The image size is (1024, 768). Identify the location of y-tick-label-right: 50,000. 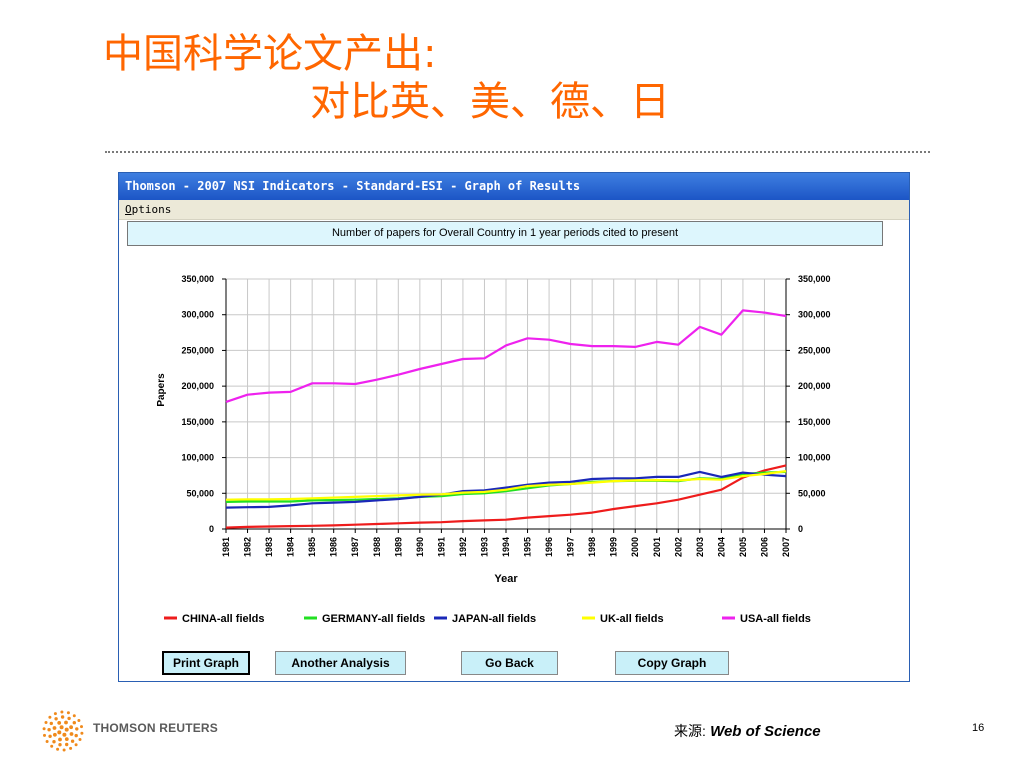
(812, 493).